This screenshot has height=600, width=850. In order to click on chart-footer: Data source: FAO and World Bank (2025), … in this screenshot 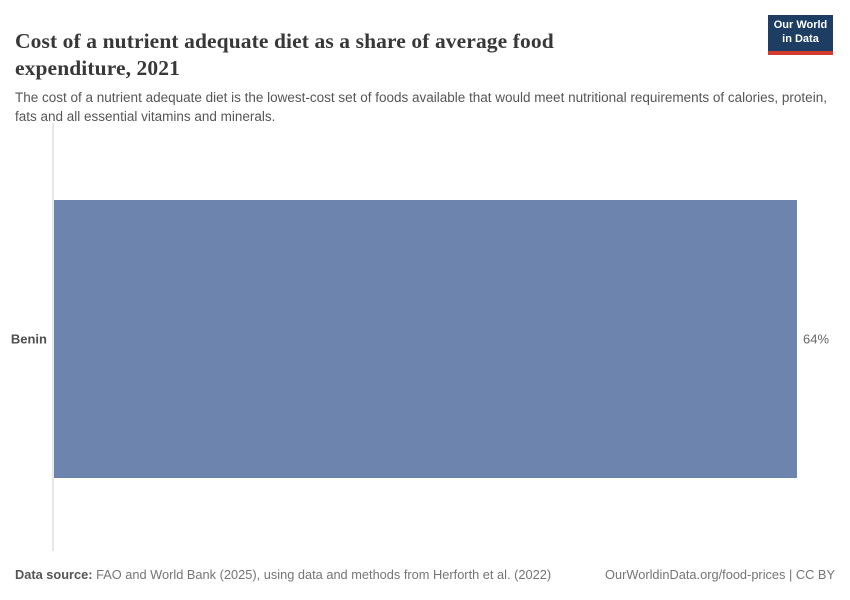, I will do `click(425, 574)`.